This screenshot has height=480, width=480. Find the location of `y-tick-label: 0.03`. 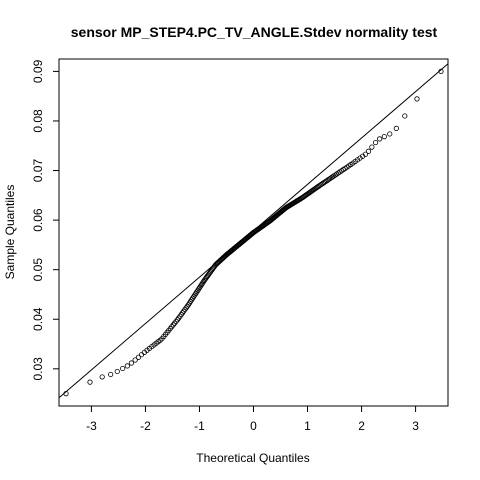

y-tick-label: 0.03 is located at coordinates (38, 369).